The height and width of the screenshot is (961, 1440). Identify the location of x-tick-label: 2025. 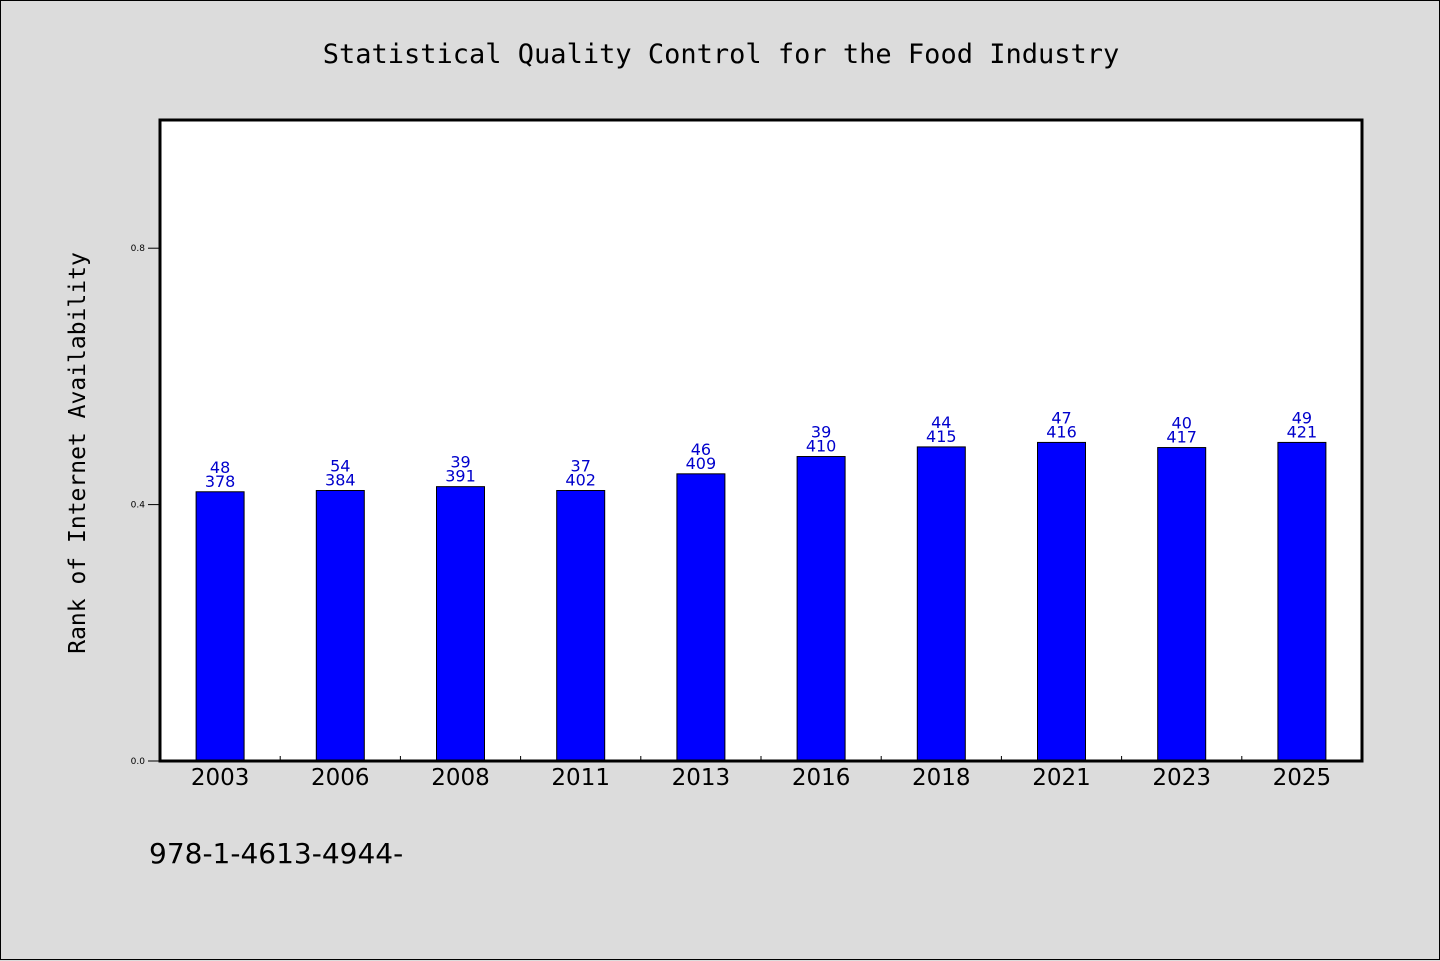
(1302, 778).